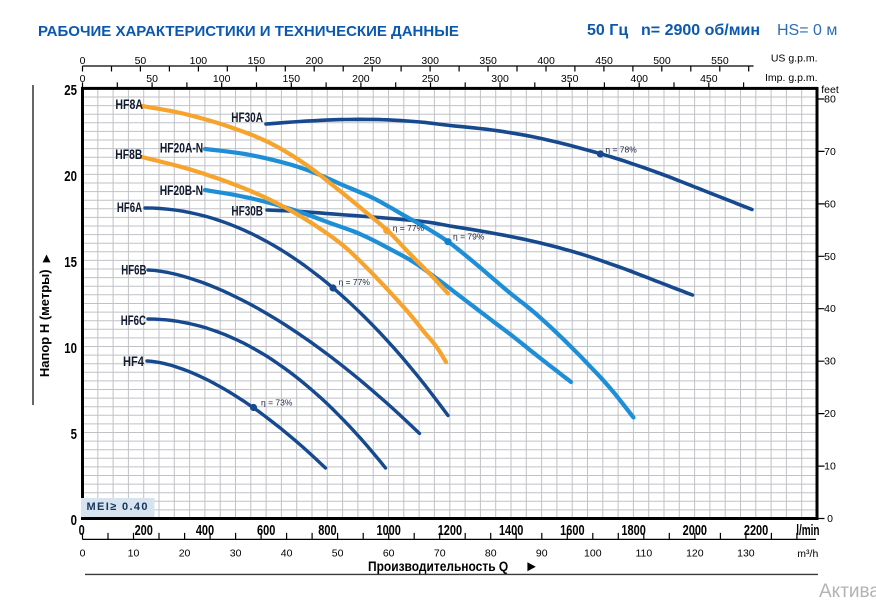  I want to click on svg-text: 1800, so click(633, 530).